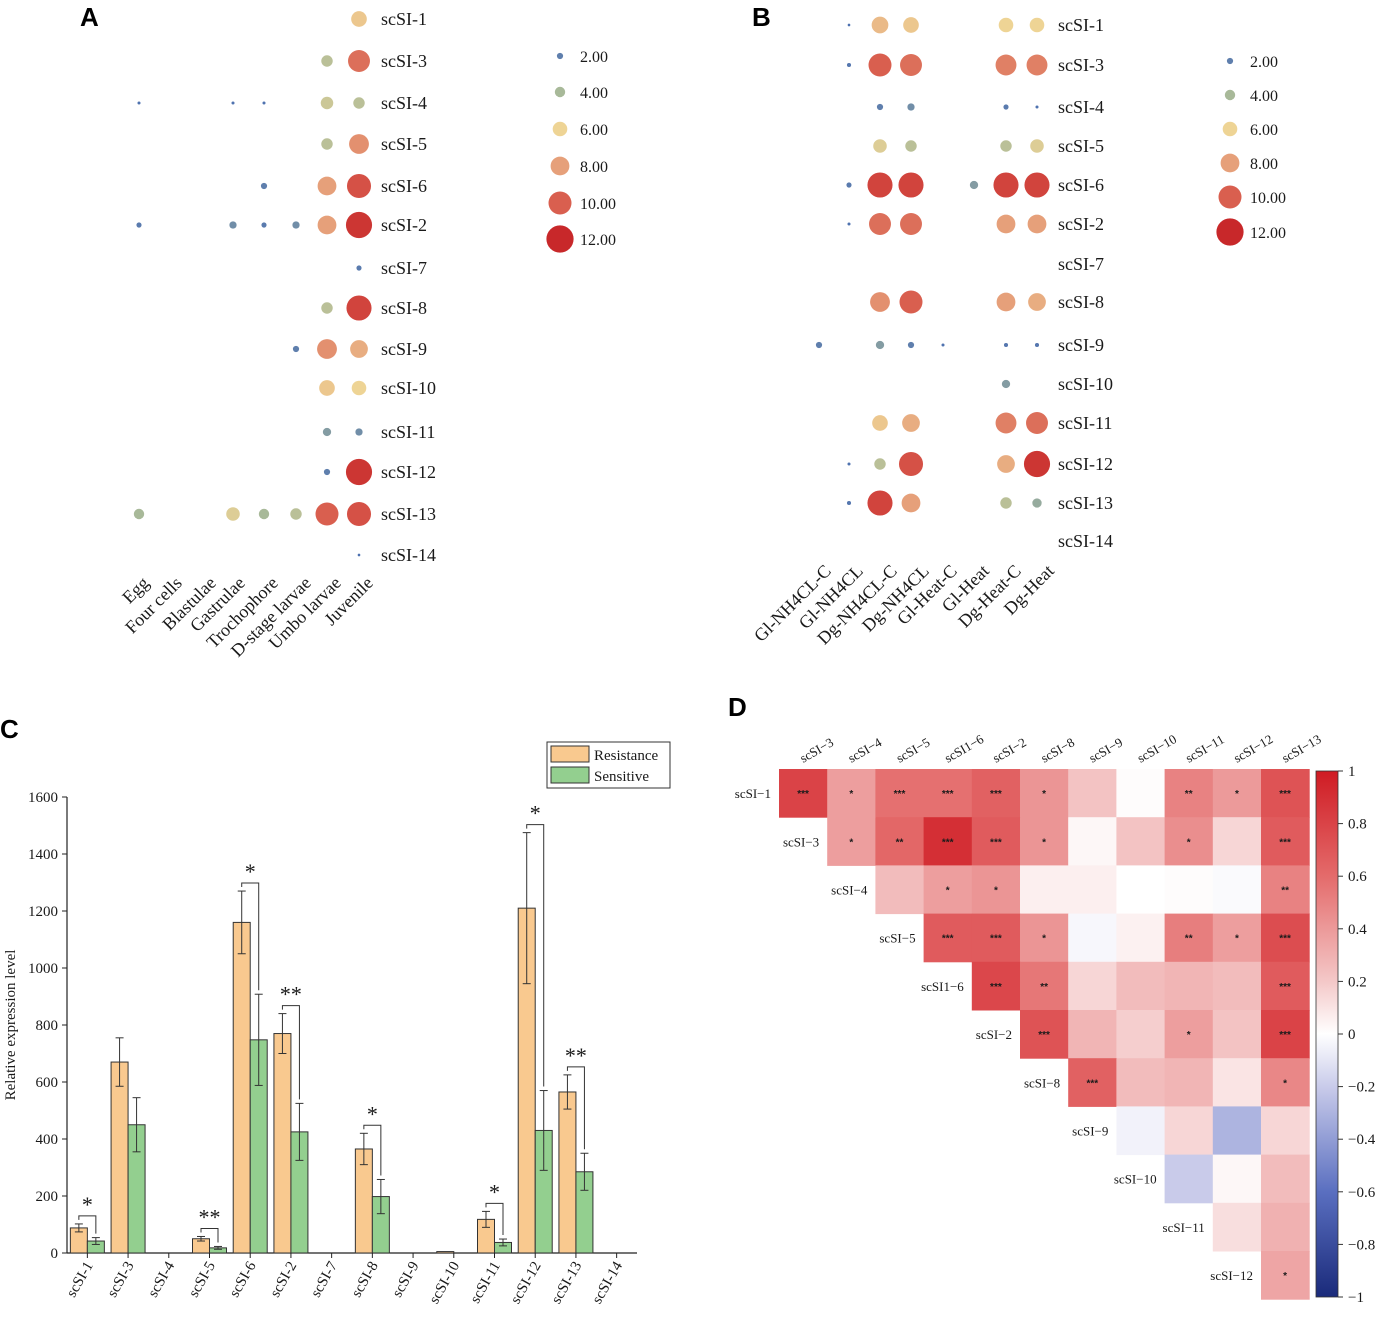 Image resolution: width=1375 pixels, height=1323 pixels. I want to click on panel-label-a: A, so click(89, 17).